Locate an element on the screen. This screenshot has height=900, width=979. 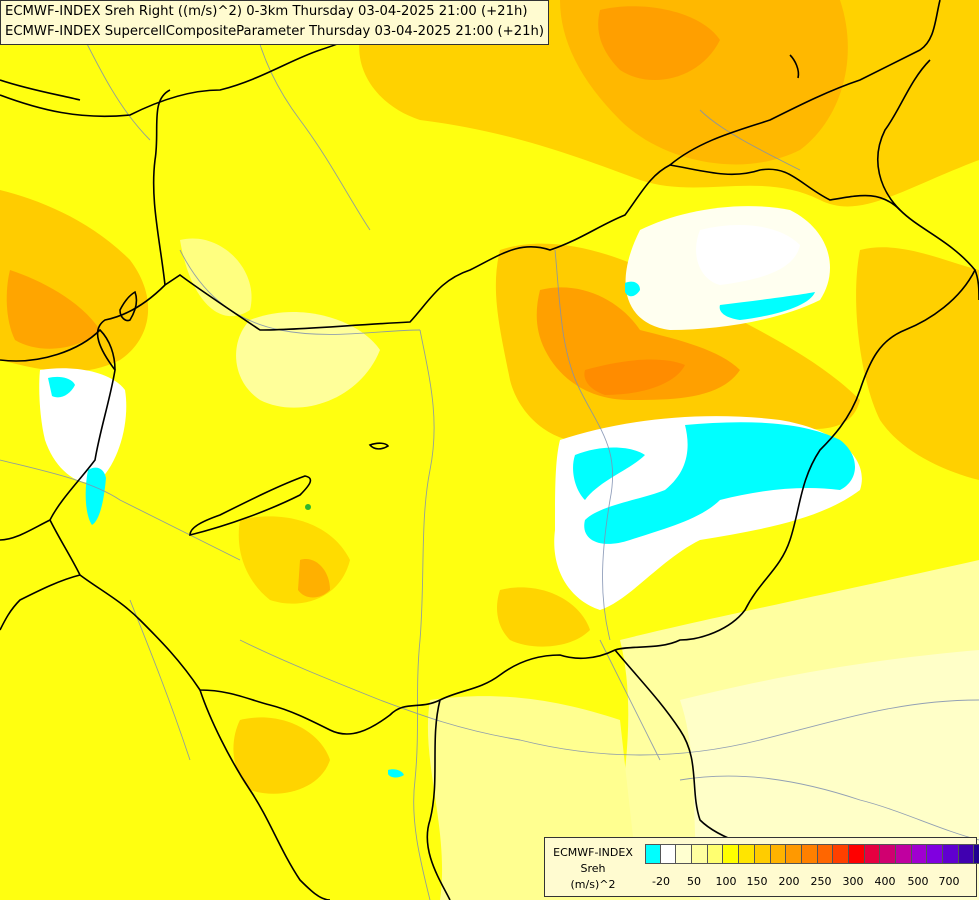
legend-tick-label: 700 is located at coordinates (949, 881).